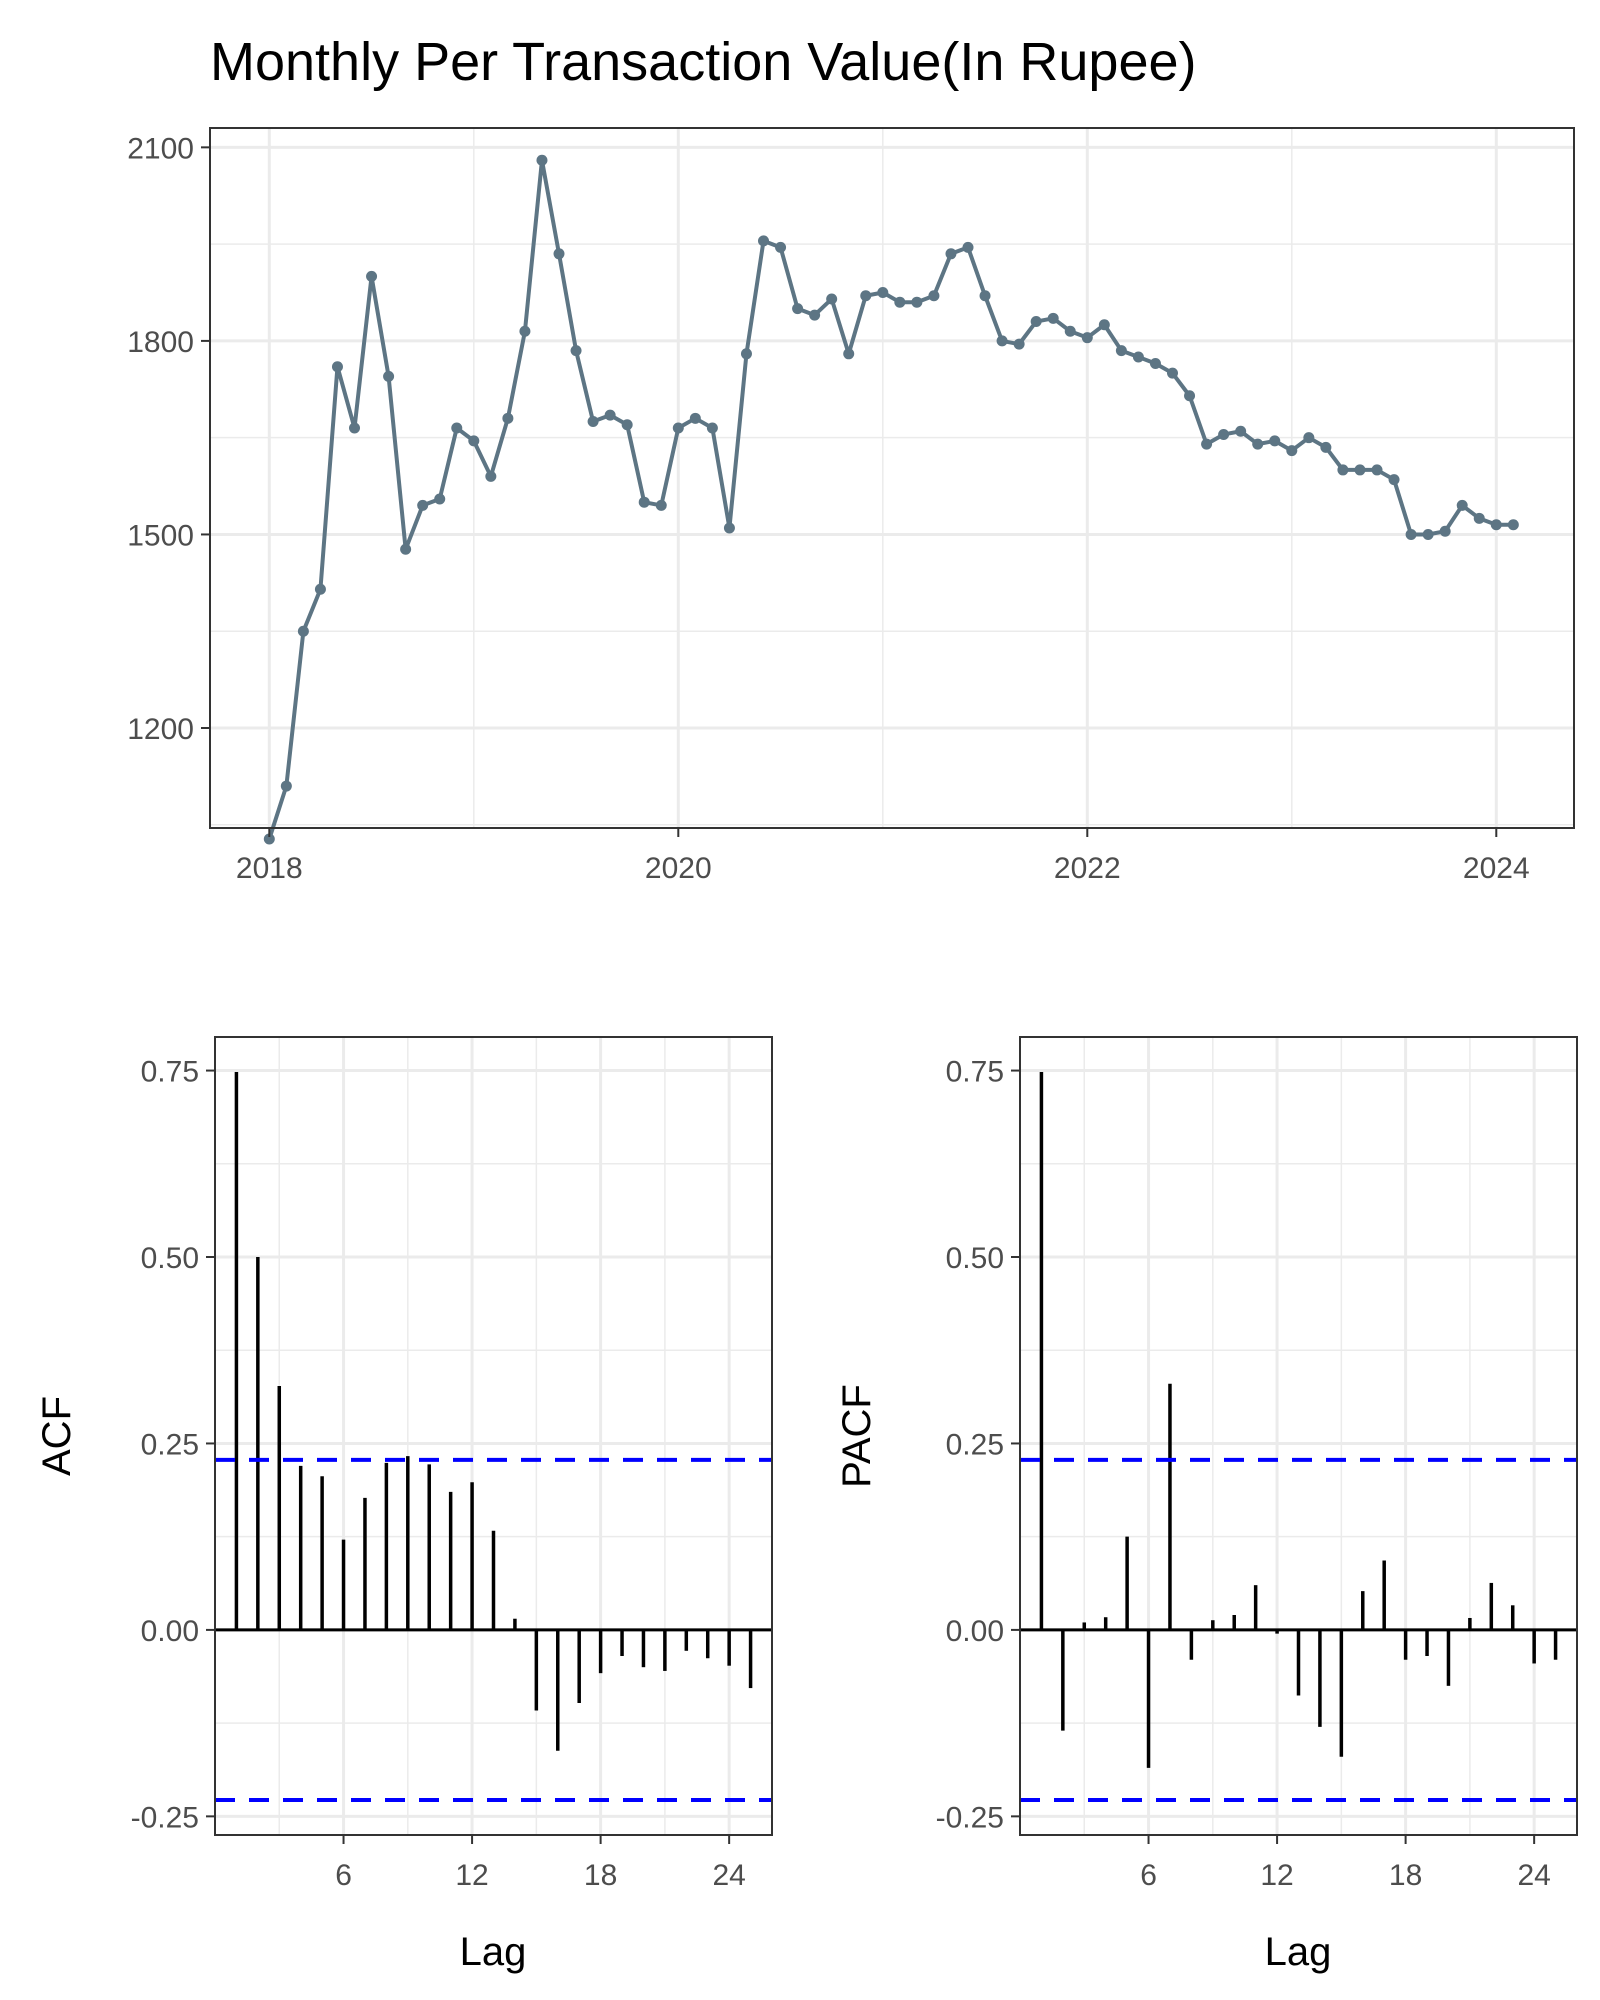  Describe the element at coordinates (170, 1444) in the screenshot. I see `acf-y-tick-label: 0.25` at that location.